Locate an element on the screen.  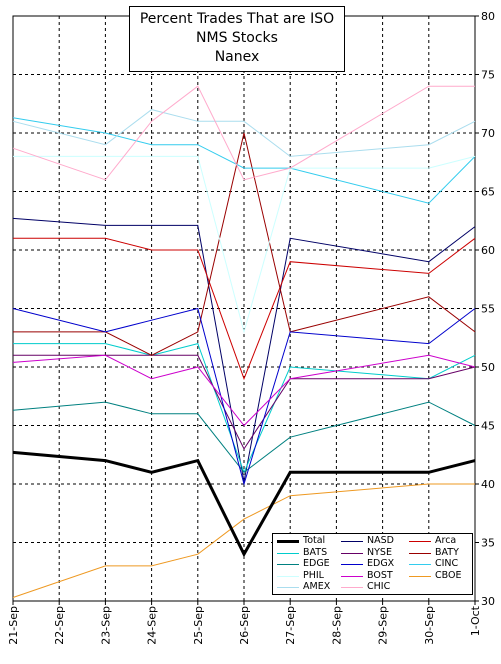
legend-label: AMEX is located at coordinates (317, 586).